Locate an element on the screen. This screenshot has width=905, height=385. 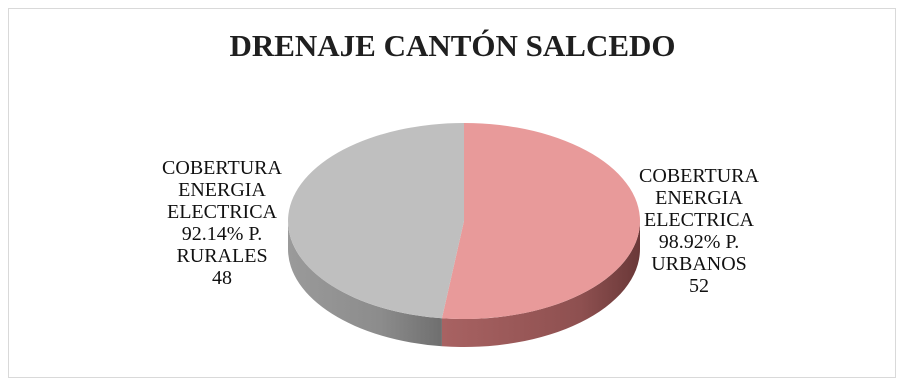
pie-slice-rural is located at coordinates (375, 221).